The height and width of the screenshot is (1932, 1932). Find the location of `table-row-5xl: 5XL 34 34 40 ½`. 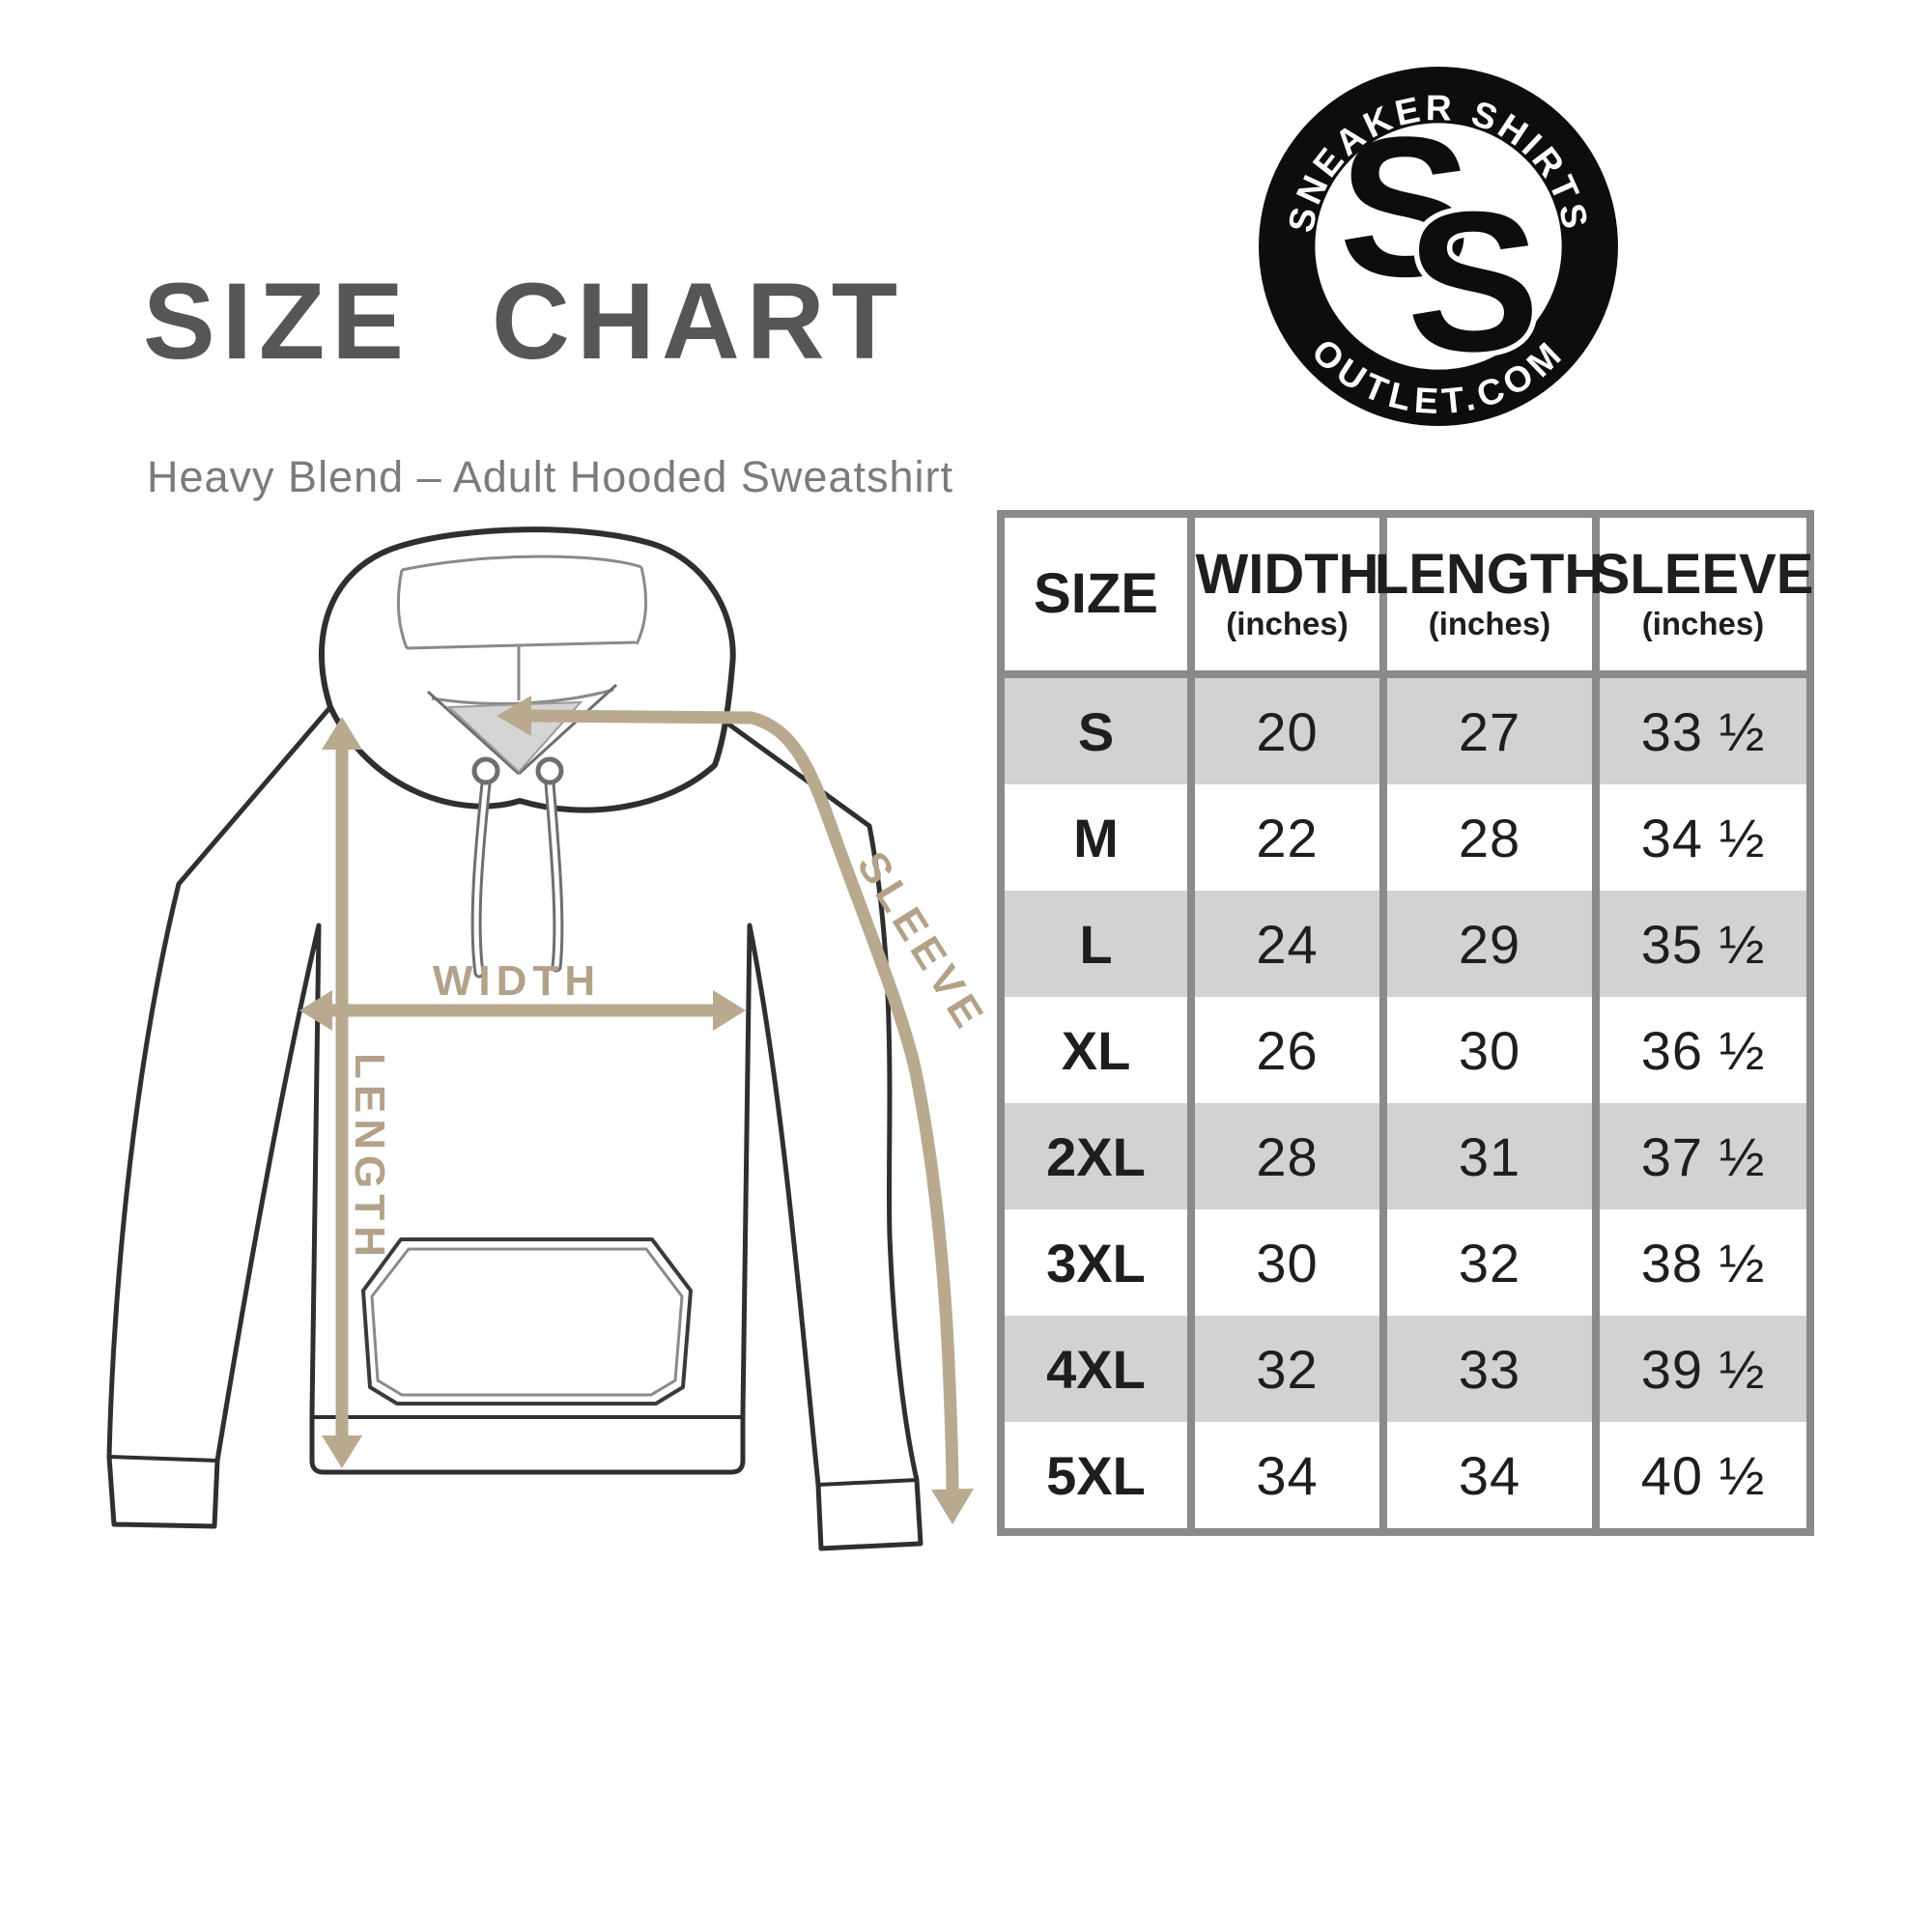

table-row-5xl: 5XL 34 34 40 ½ is located at coordinates (1405, 1475).